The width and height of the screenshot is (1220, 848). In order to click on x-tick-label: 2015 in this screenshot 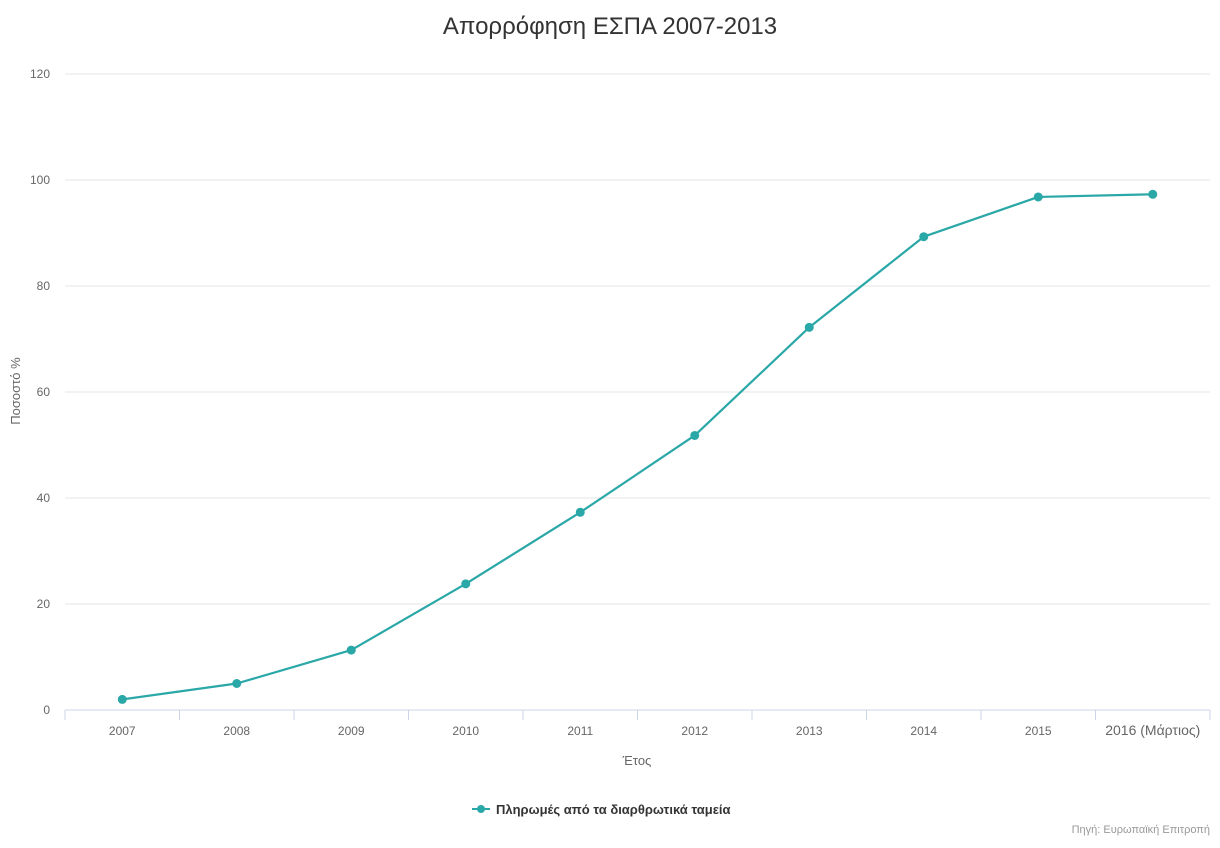, I will do `click(1038, 731)`.